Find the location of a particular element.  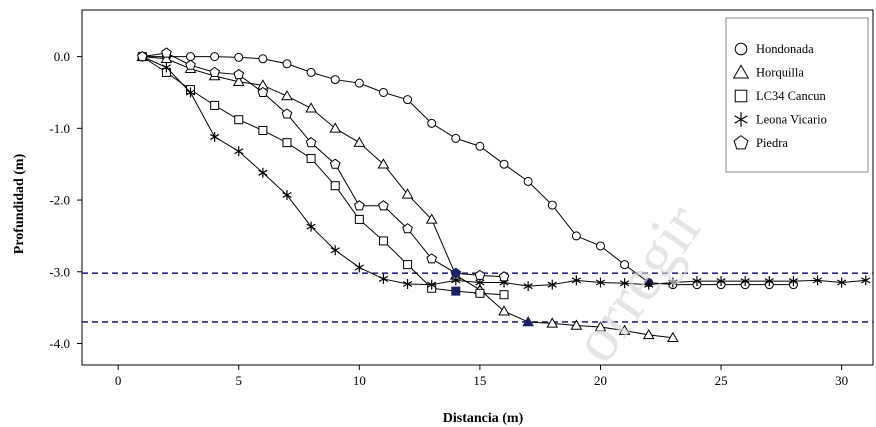

legend-box is located at coordinates (797, 95).